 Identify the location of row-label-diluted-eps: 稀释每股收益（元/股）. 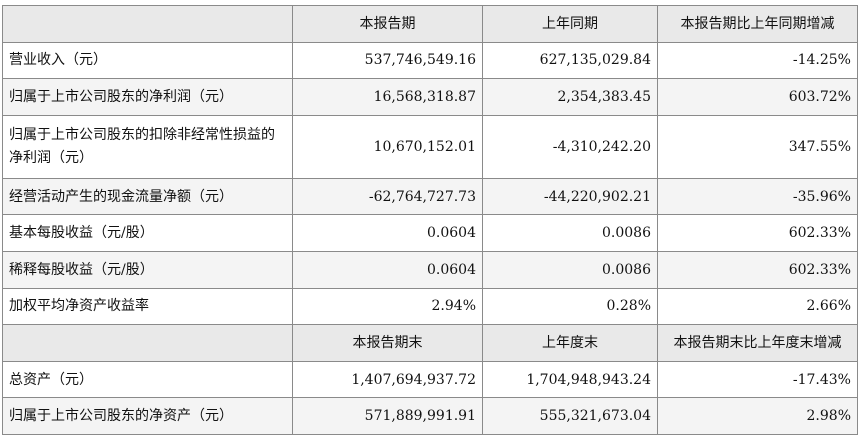
(147, 269).